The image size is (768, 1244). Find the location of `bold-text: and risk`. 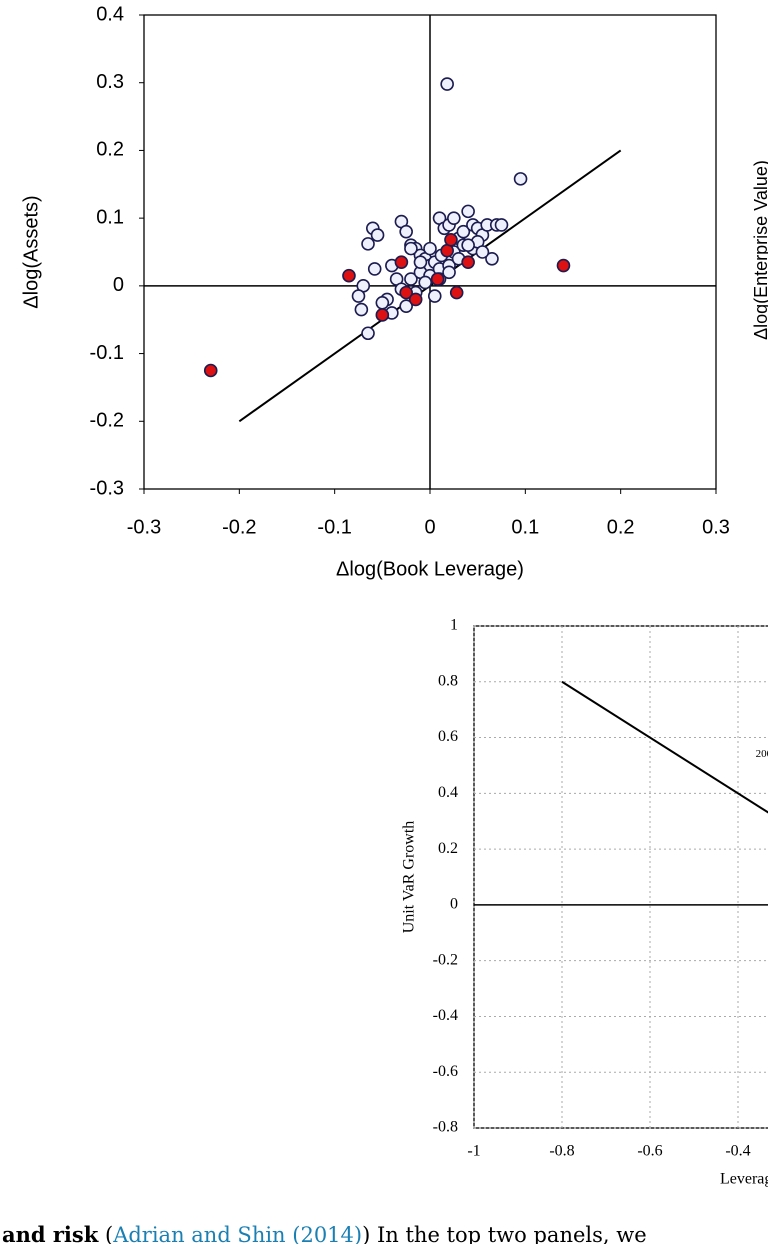

bold-text: and risk is located at coordinates (50, 1233).